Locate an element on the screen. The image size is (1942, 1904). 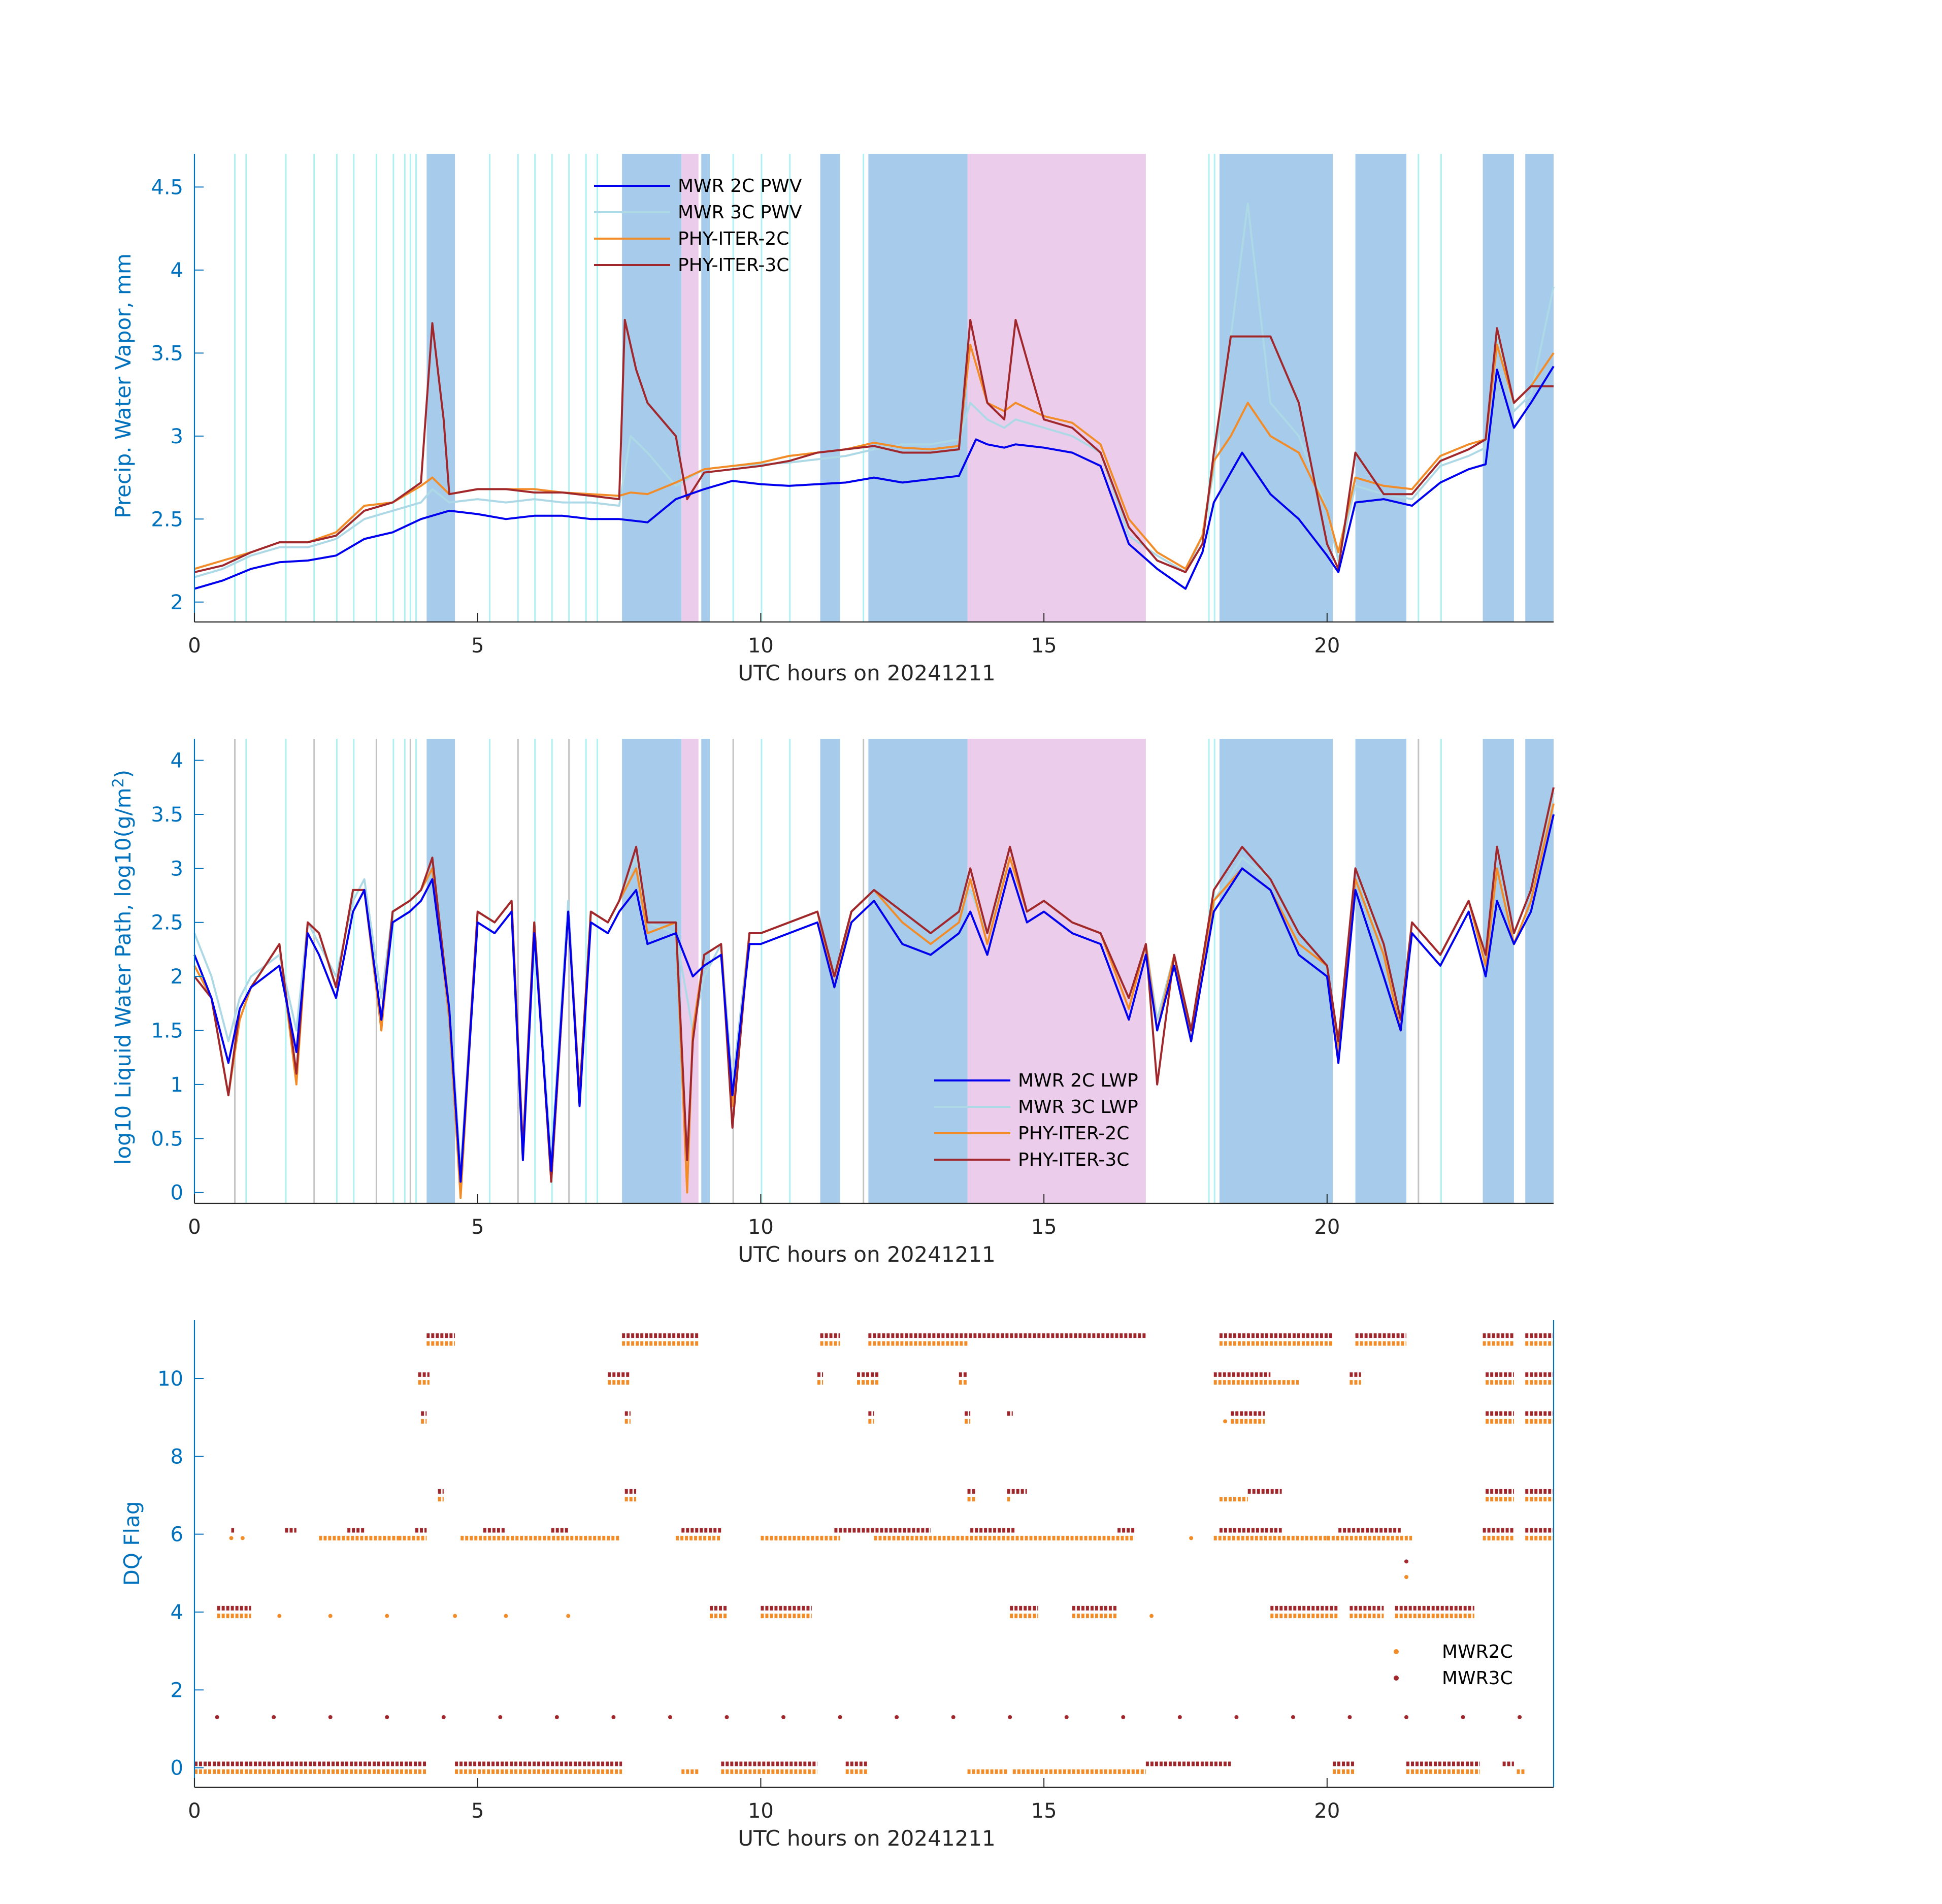
y-tick-label: 3 is located at coordinates (177, 437).